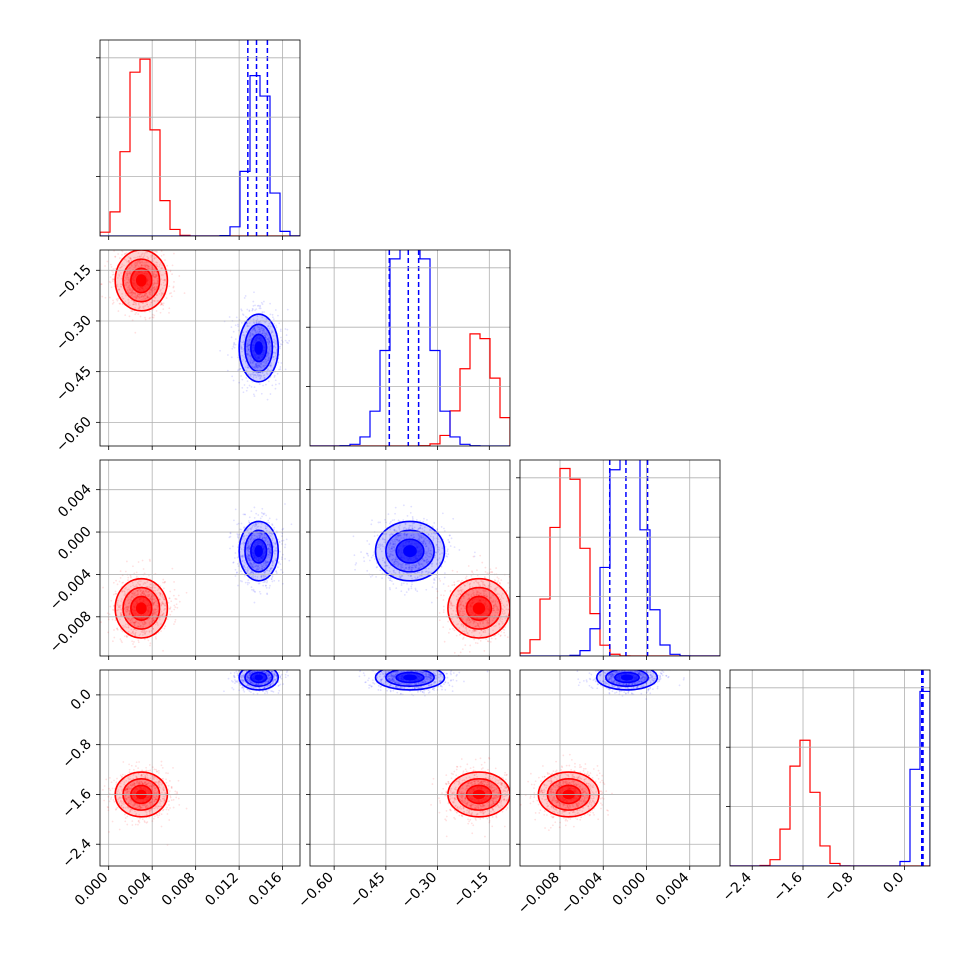 The height and width of the screenshot is (970, 970). Describe the element at coordinates (179, 890) in the screenshot. I see `x-tick-label: 0.008` at that location.